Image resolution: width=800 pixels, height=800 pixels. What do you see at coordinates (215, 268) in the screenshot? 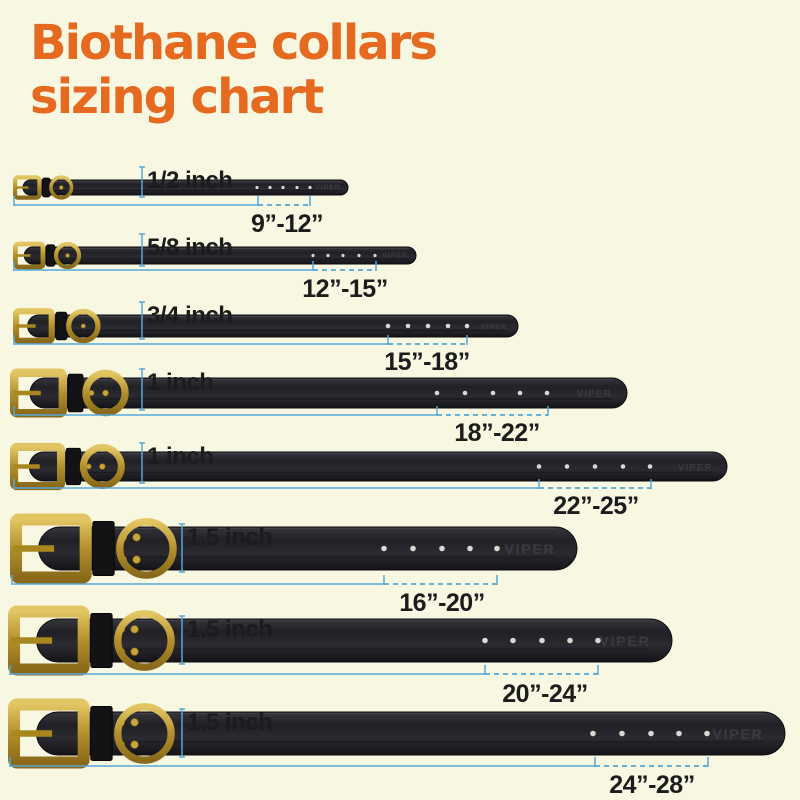
I see `collar-row: VIPER 5/8 inch 12”-15”` at bounding box center [215, 268].